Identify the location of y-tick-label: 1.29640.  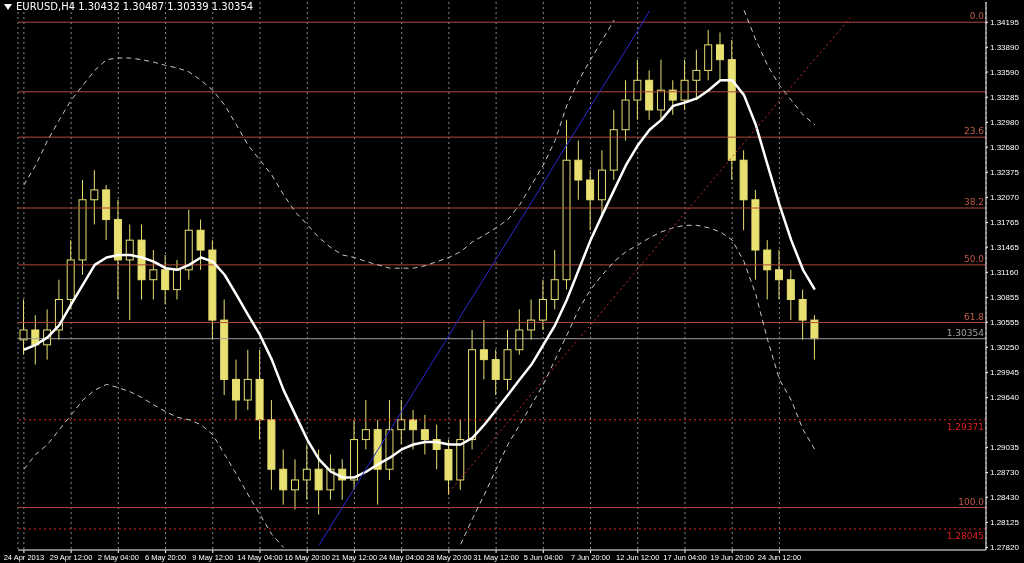
(1005, 398).